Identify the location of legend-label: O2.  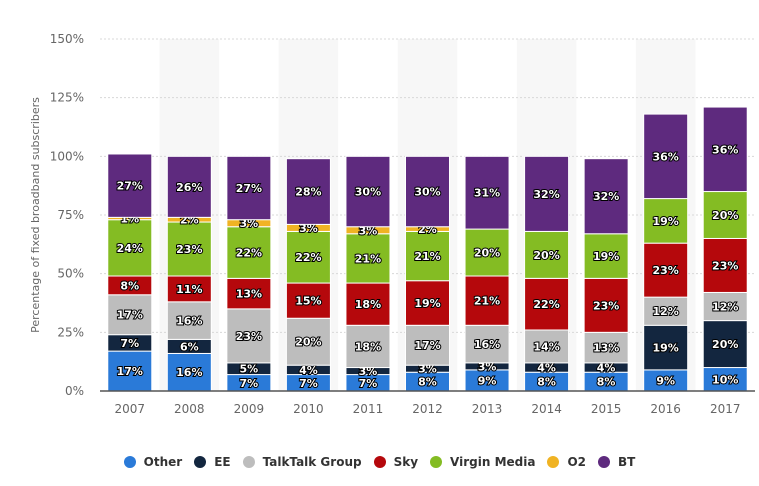
(577, 462).